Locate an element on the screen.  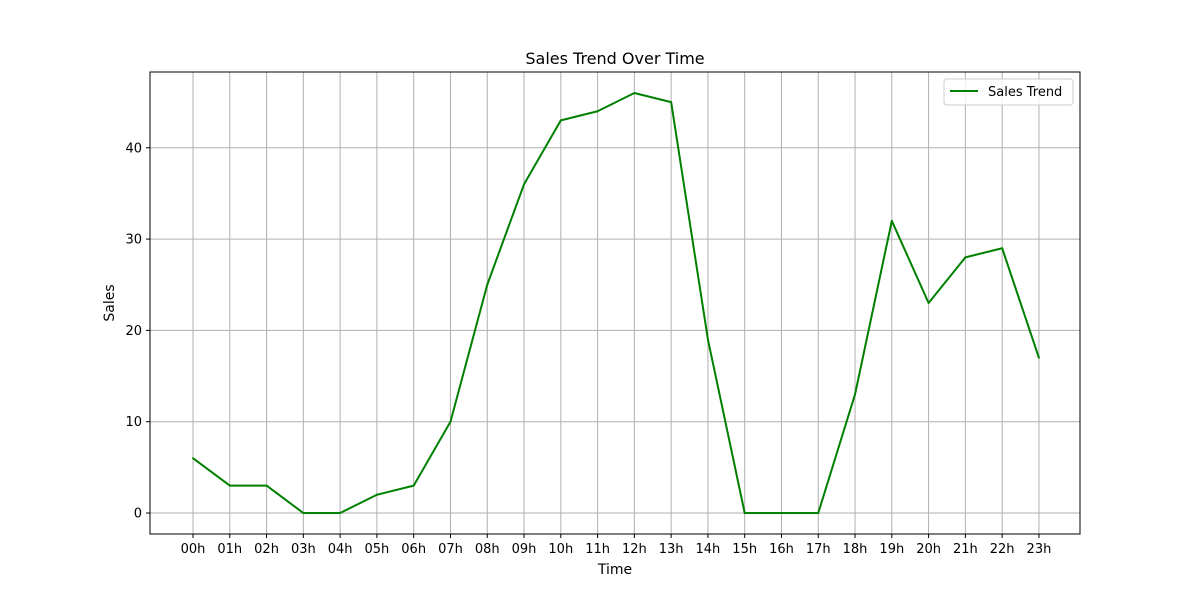
x-tick-label: 05h is located at coordinates (377, 549).